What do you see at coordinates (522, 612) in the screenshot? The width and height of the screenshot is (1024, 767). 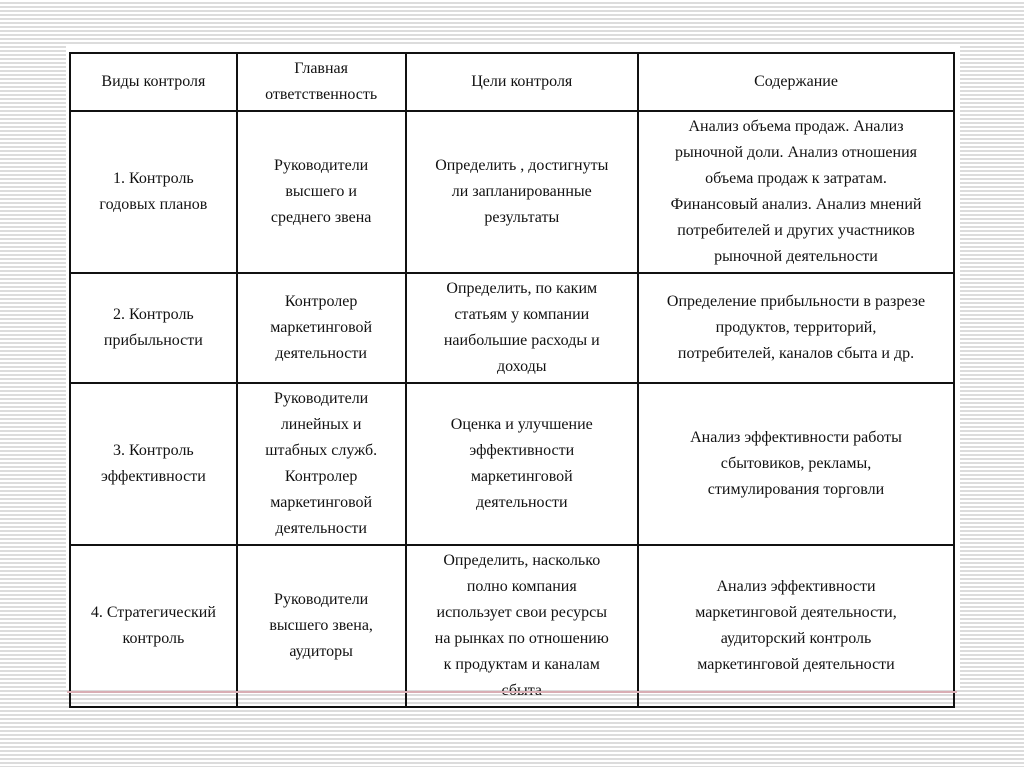 I see `cell-text-line: использует свои ресурсы` at bounding box center [522, 612].